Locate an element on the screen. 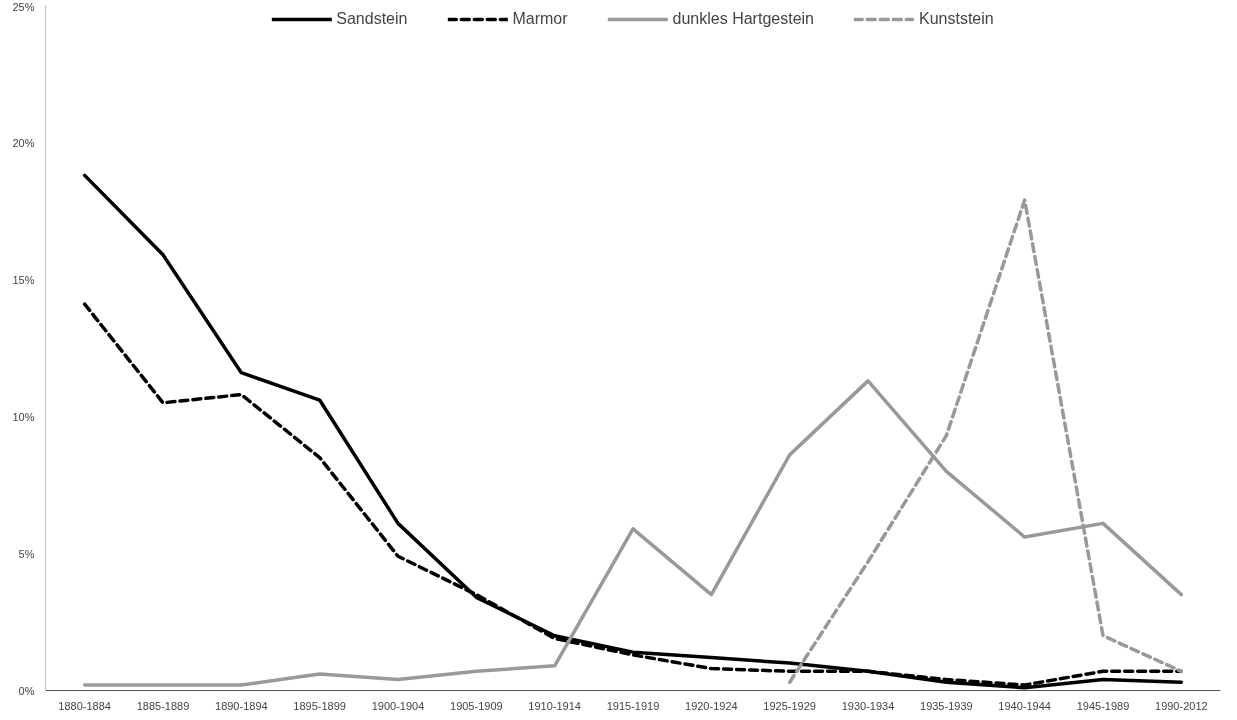 This screenshot has width=1237, height=720. y-tick-label: 10% is located at coordinates (23, 416).